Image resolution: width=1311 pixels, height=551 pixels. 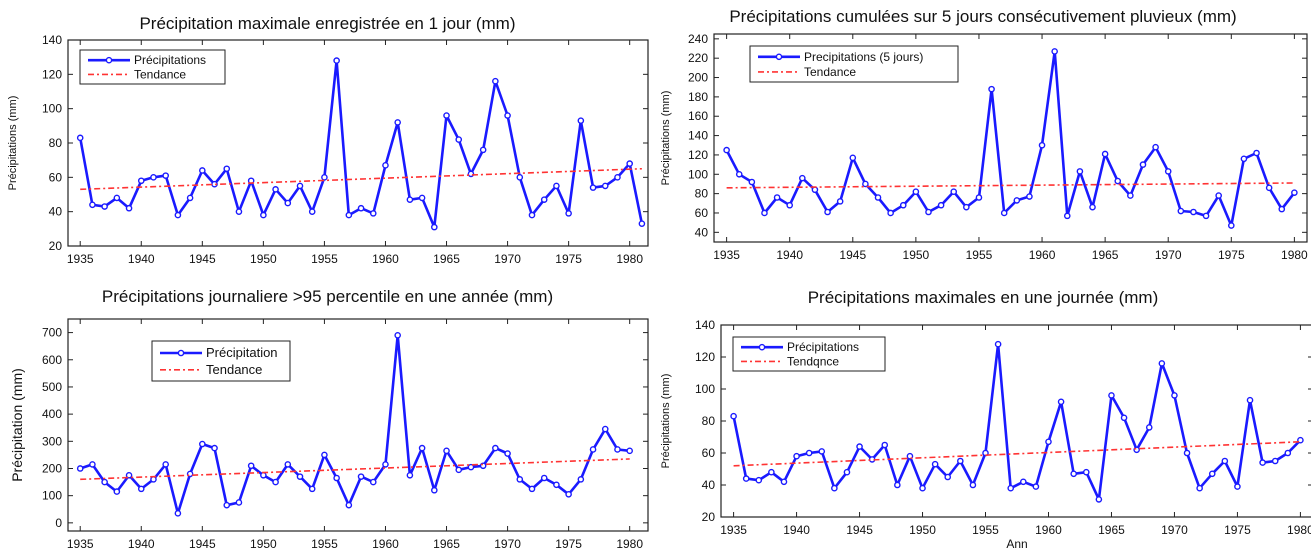 I want to click on x-axis-label: Ann, so click(x=1016, y=544).